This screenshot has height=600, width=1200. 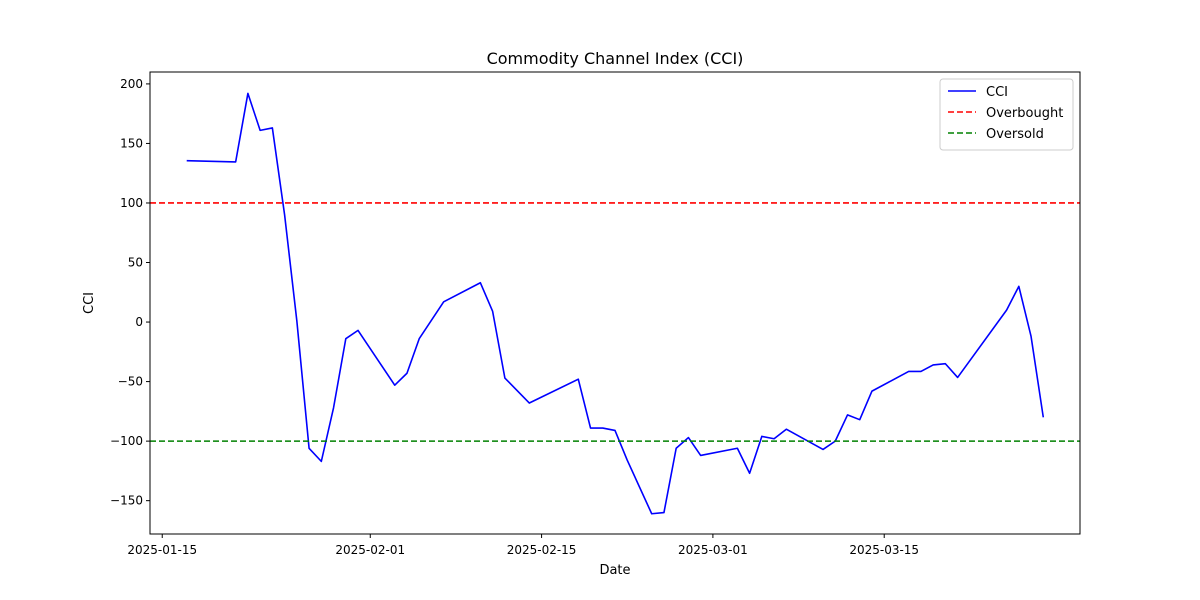 What do you see at coordinates (997, 92) in the screenshot?
I see `legend-label-cci: CCI` at bounding box center [997, 92].